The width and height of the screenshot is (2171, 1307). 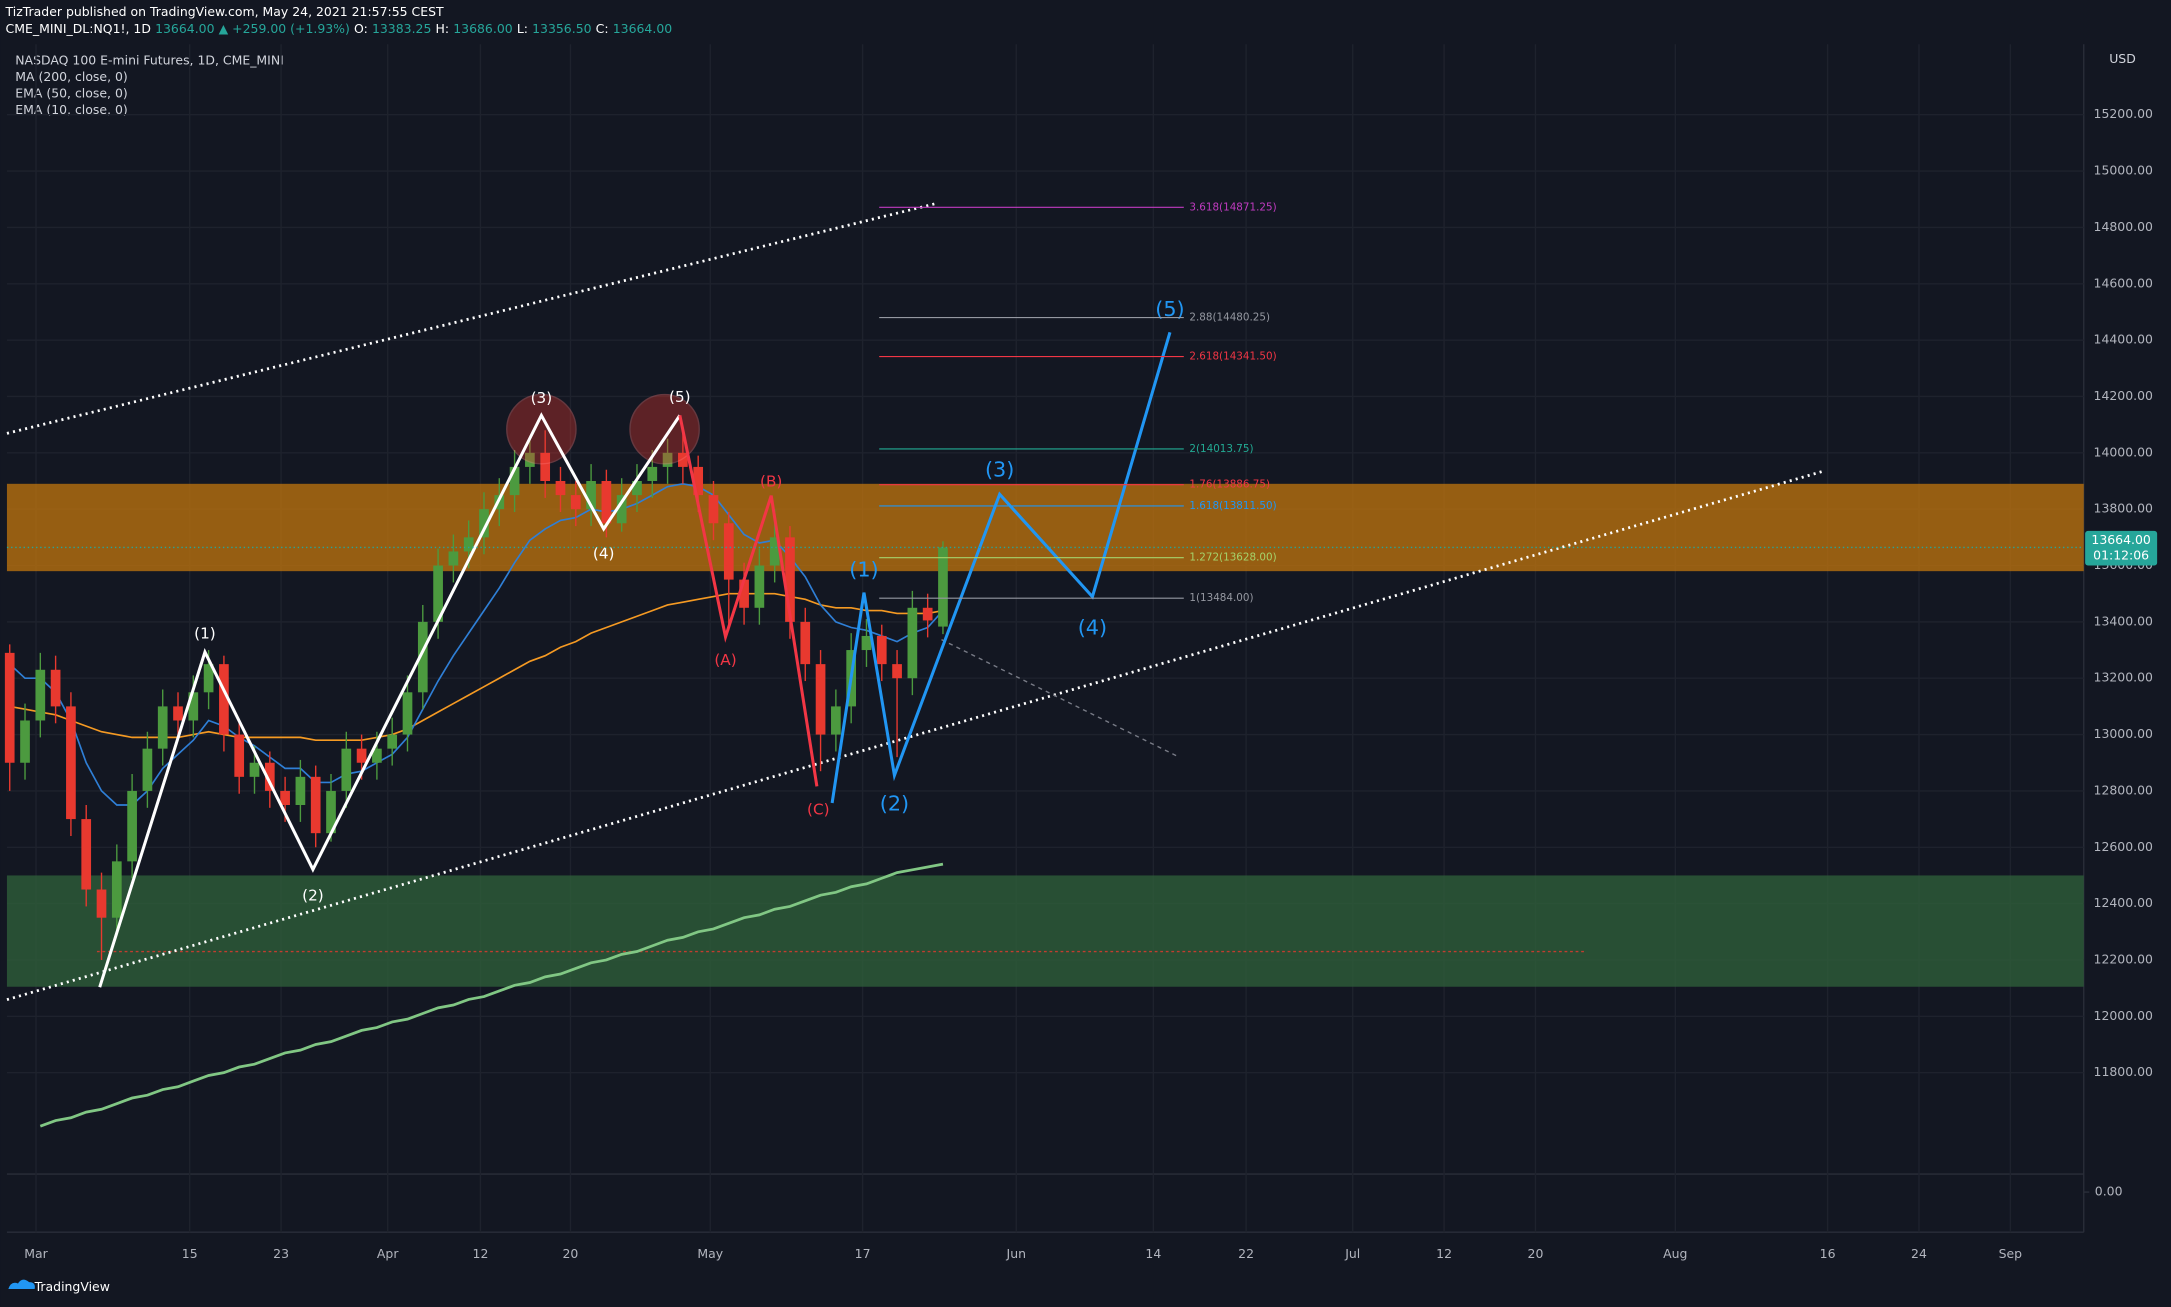 I want to click on quote-part: H:, so click(x=443, y=28).